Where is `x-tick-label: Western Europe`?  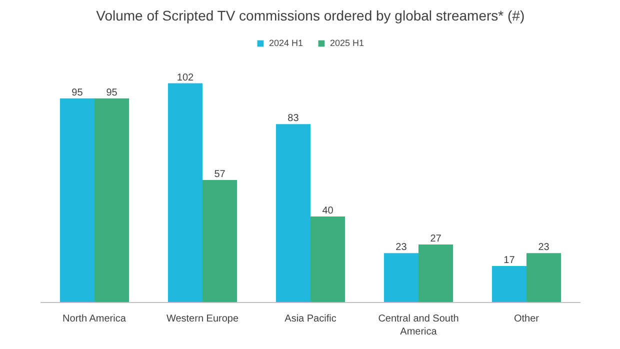
x-tick-label: Western Europe is located at coordinates (202, 319).